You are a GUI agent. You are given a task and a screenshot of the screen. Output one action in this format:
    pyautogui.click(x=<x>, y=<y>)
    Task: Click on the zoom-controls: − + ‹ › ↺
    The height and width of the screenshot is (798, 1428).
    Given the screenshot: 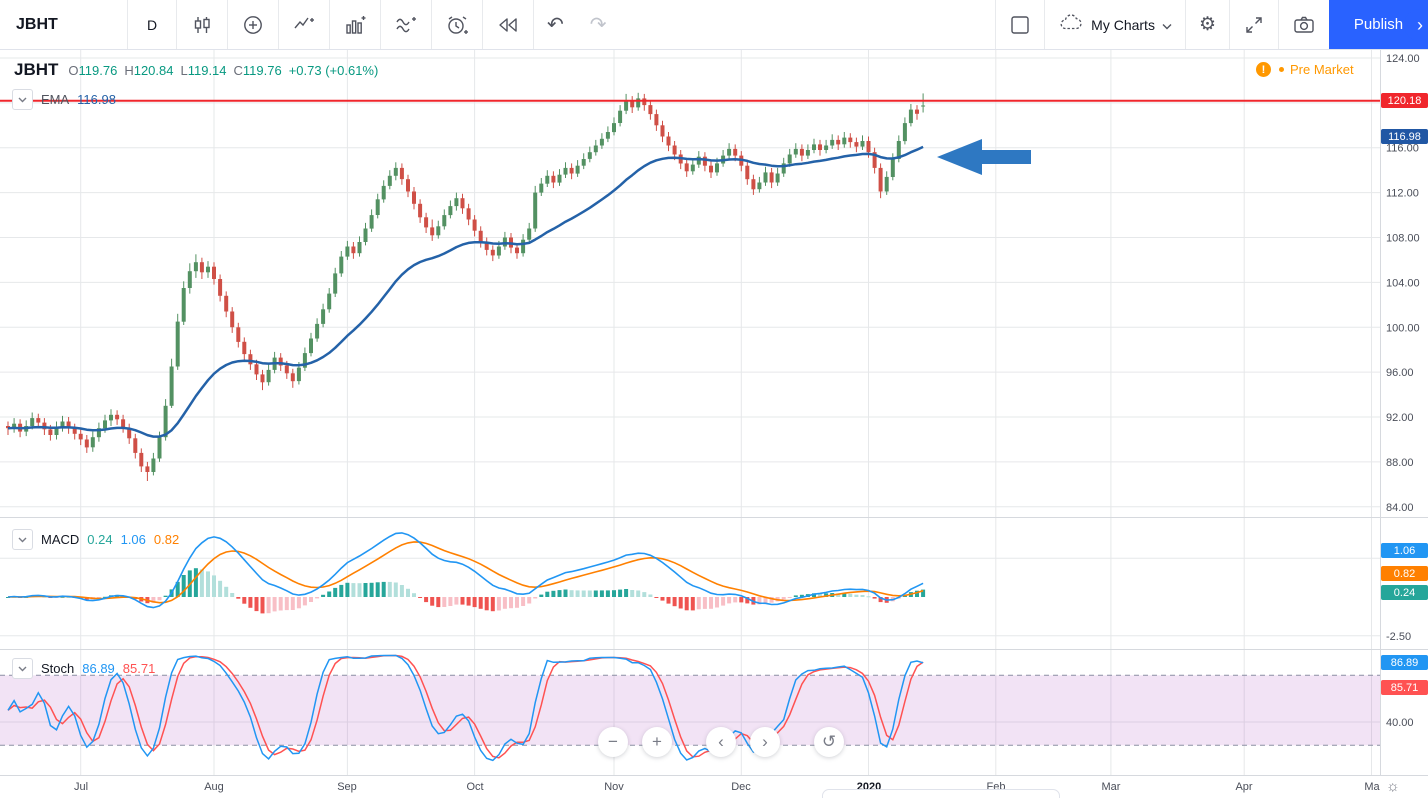 What is the action you would take?
    pyautogui.click(x=721, y=742)
    